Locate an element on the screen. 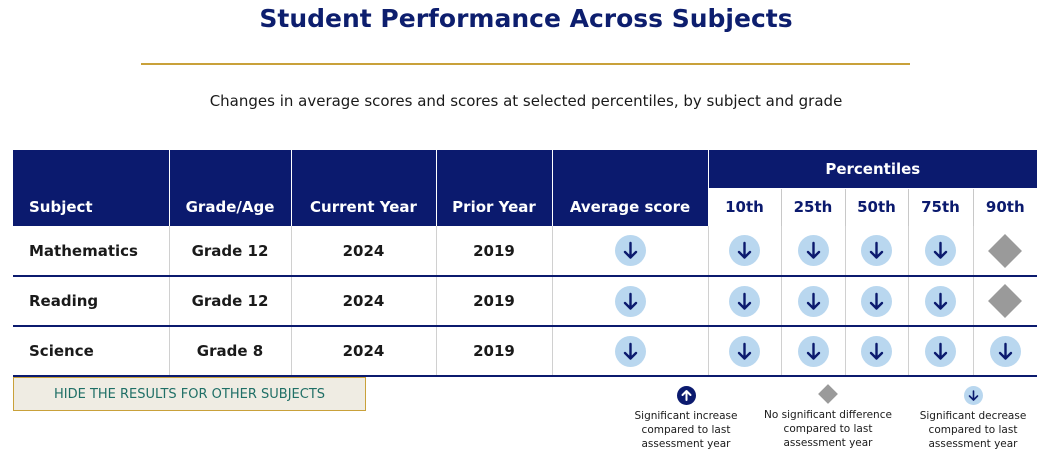  header-percentiles: Percentiles is located at coordinates (873, 169).